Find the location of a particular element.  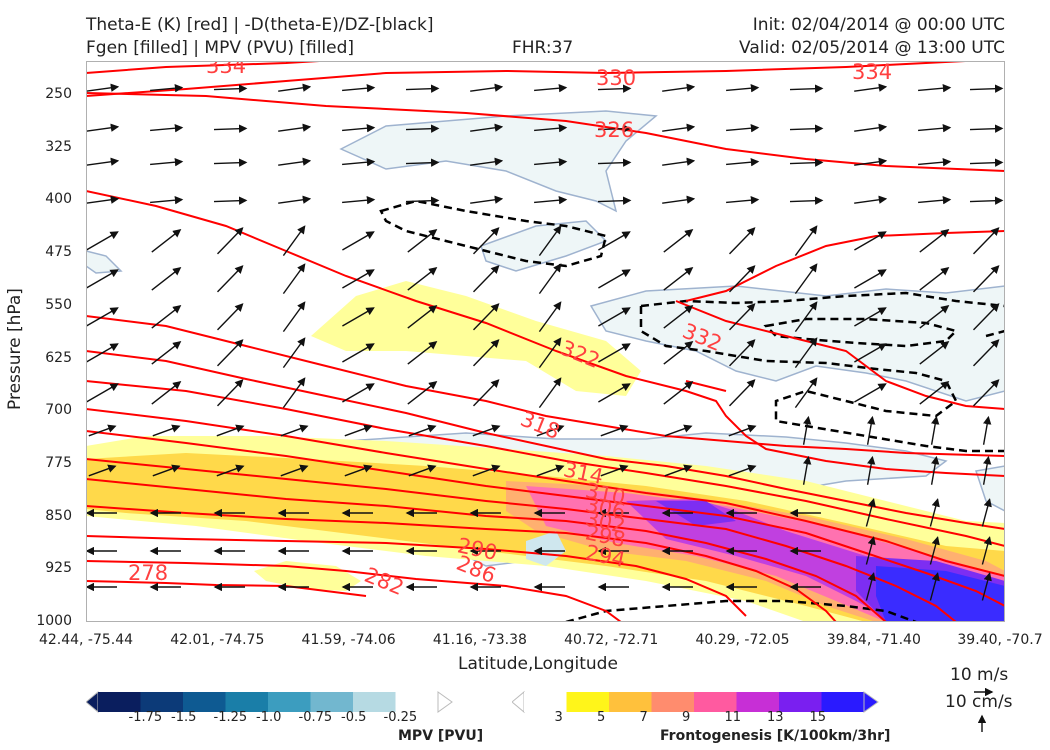

fgen-region is located at coordinates (940, 594).